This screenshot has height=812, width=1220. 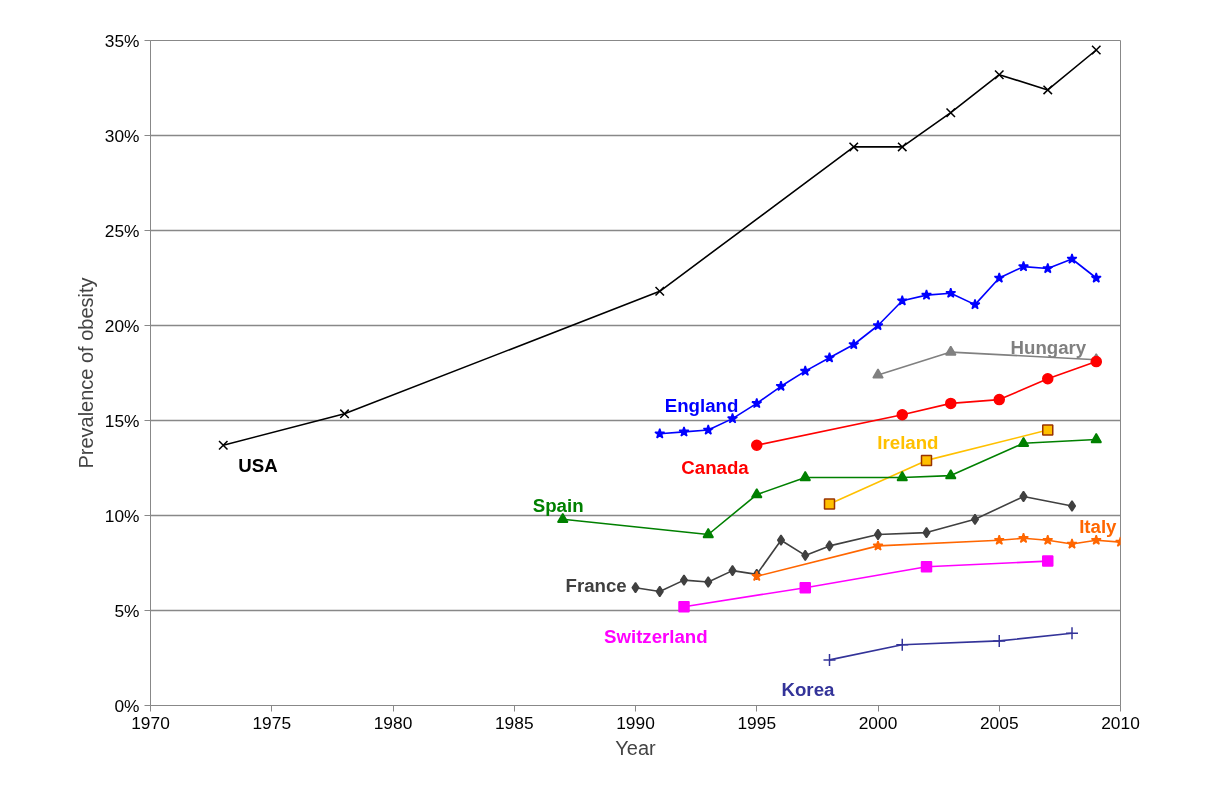 I want to click on series-label: Ireland, so click(x=908, y=442).